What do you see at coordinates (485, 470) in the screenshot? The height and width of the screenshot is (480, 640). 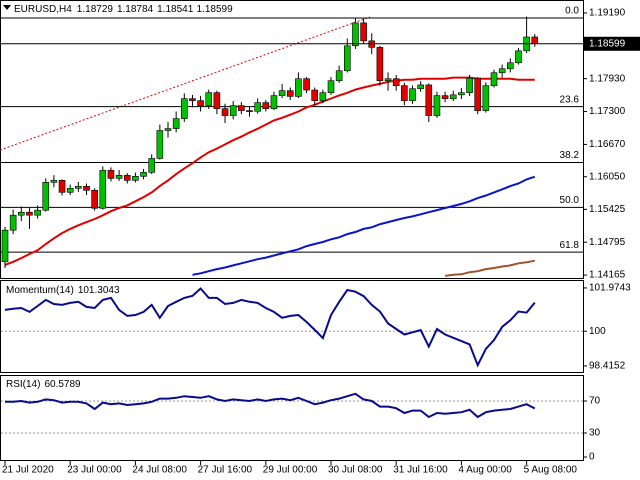 I see `x-tick-label: 4 Aug 00:00` at bounding box center [485, 470].